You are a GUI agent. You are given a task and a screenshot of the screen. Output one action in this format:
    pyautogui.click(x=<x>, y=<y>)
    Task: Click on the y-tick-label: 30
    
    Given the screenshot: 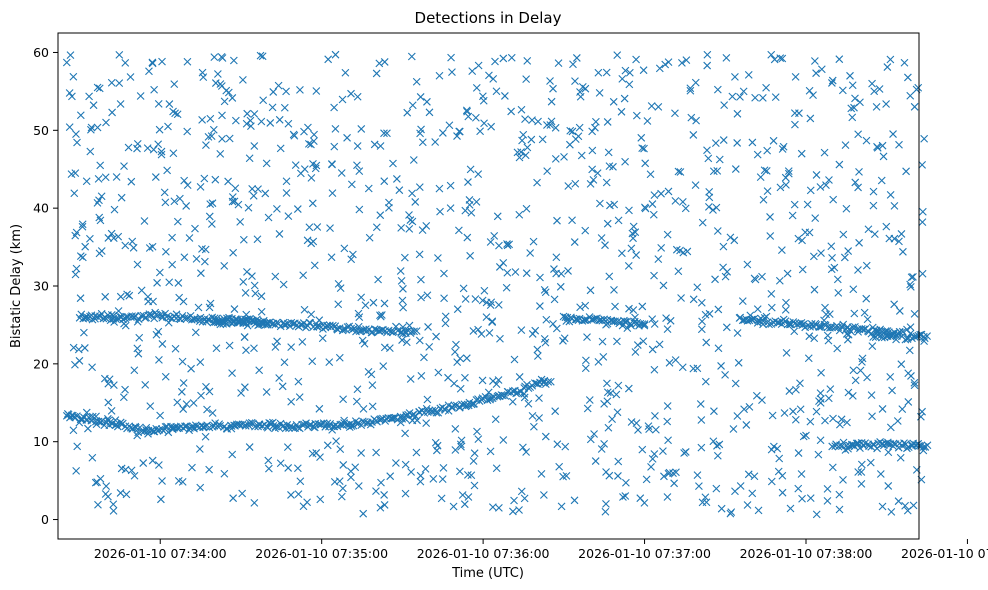 What is the action you would take?
    pyautogui.click(x=41, y=286)
    